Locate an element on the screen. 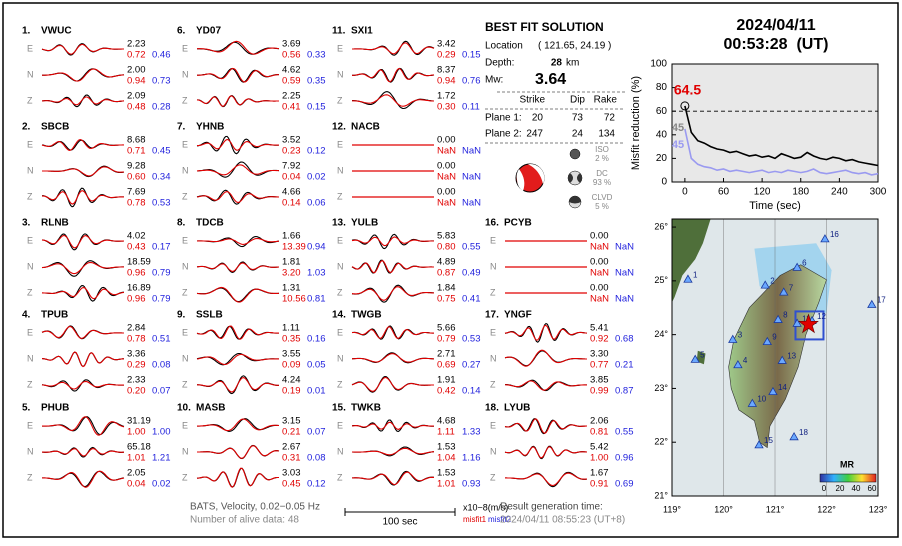 This screenshot has height=546, width=902. misfit1: 0.56 is located at coordinates (291, 55).